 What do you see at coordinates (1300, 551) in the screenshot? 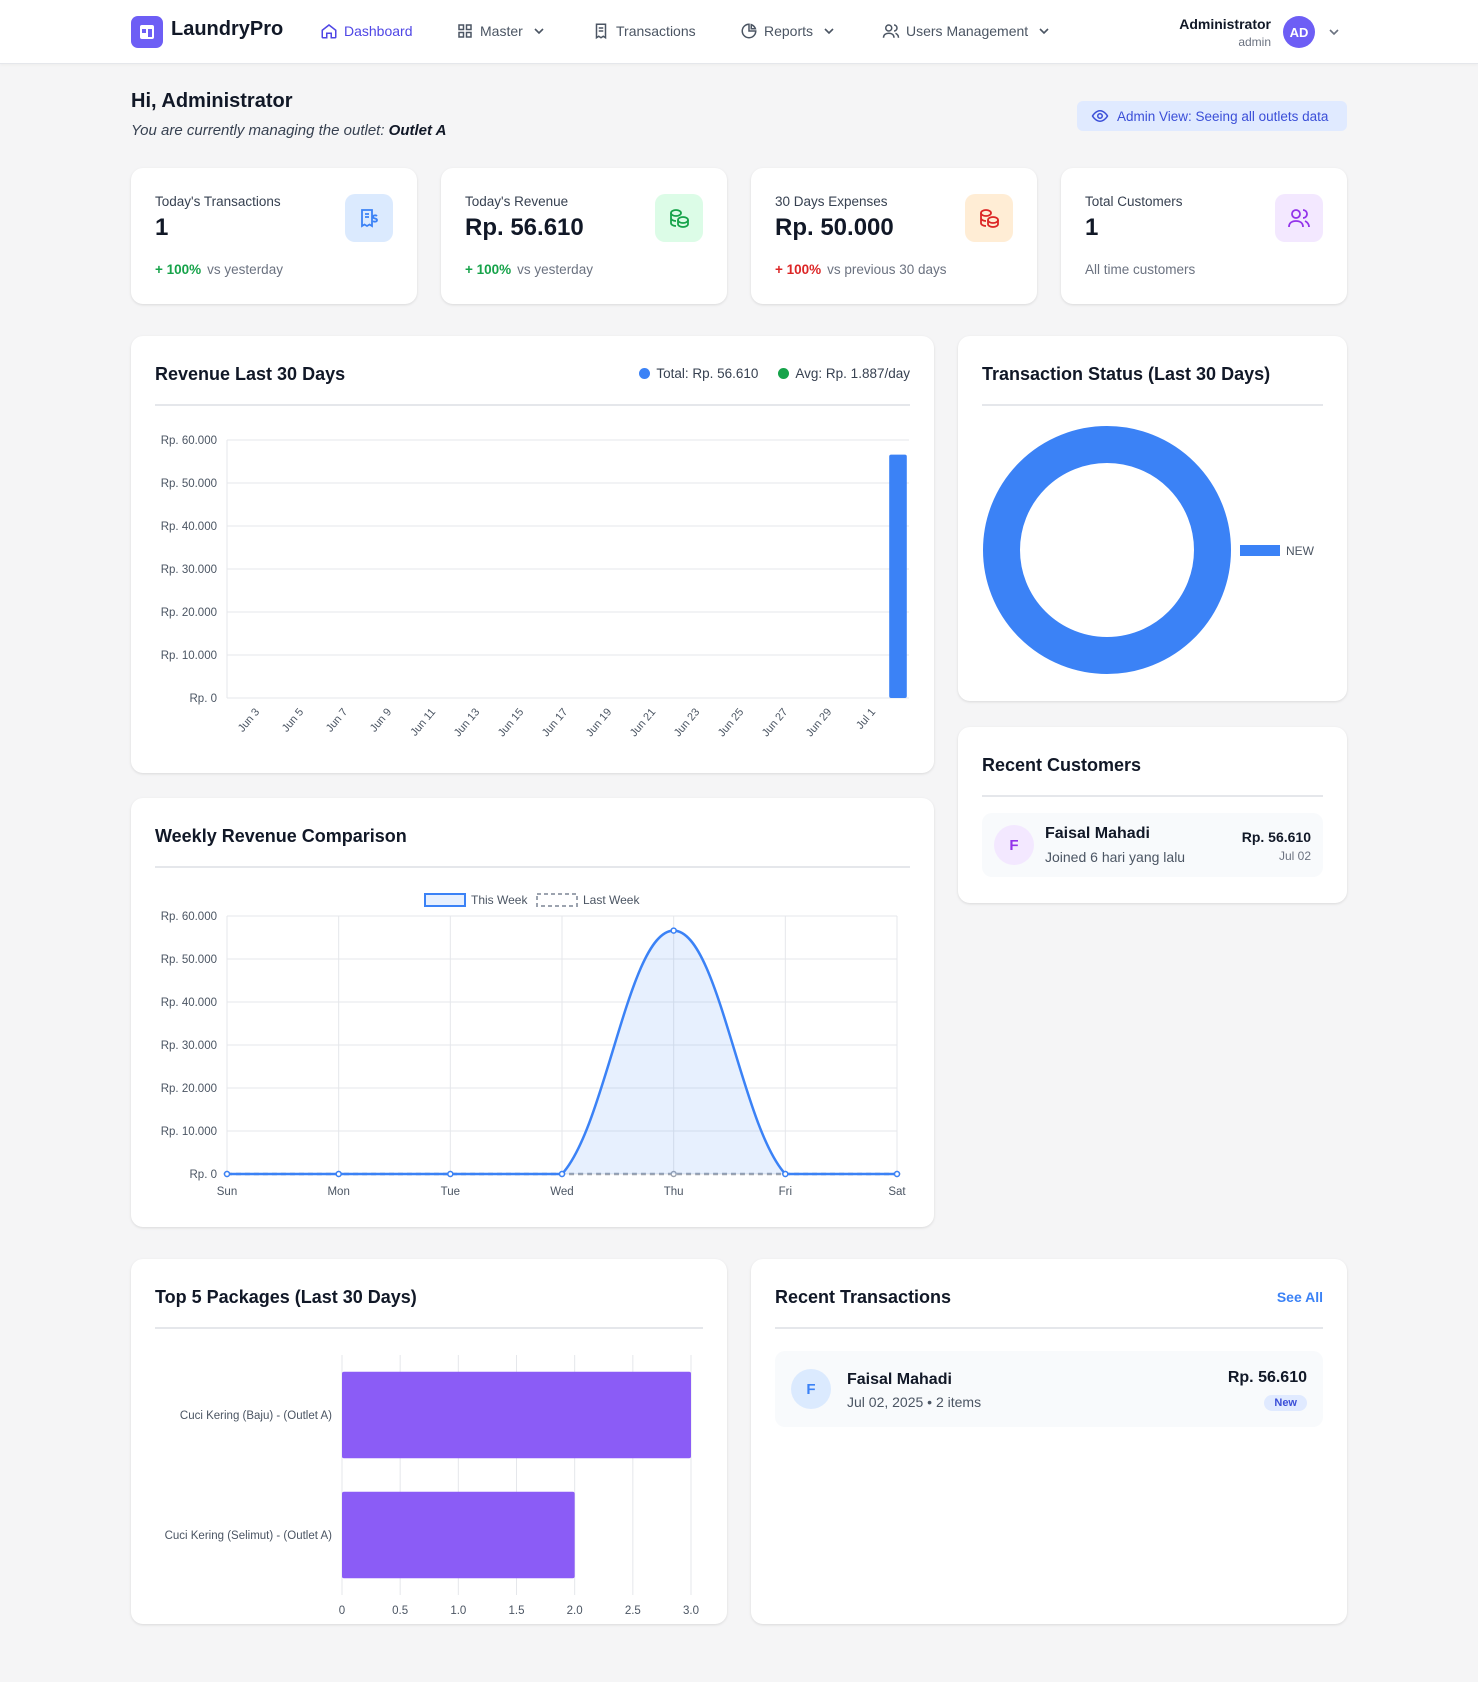
I see `legend-label: NEW` at bounding box center [1300, 551].